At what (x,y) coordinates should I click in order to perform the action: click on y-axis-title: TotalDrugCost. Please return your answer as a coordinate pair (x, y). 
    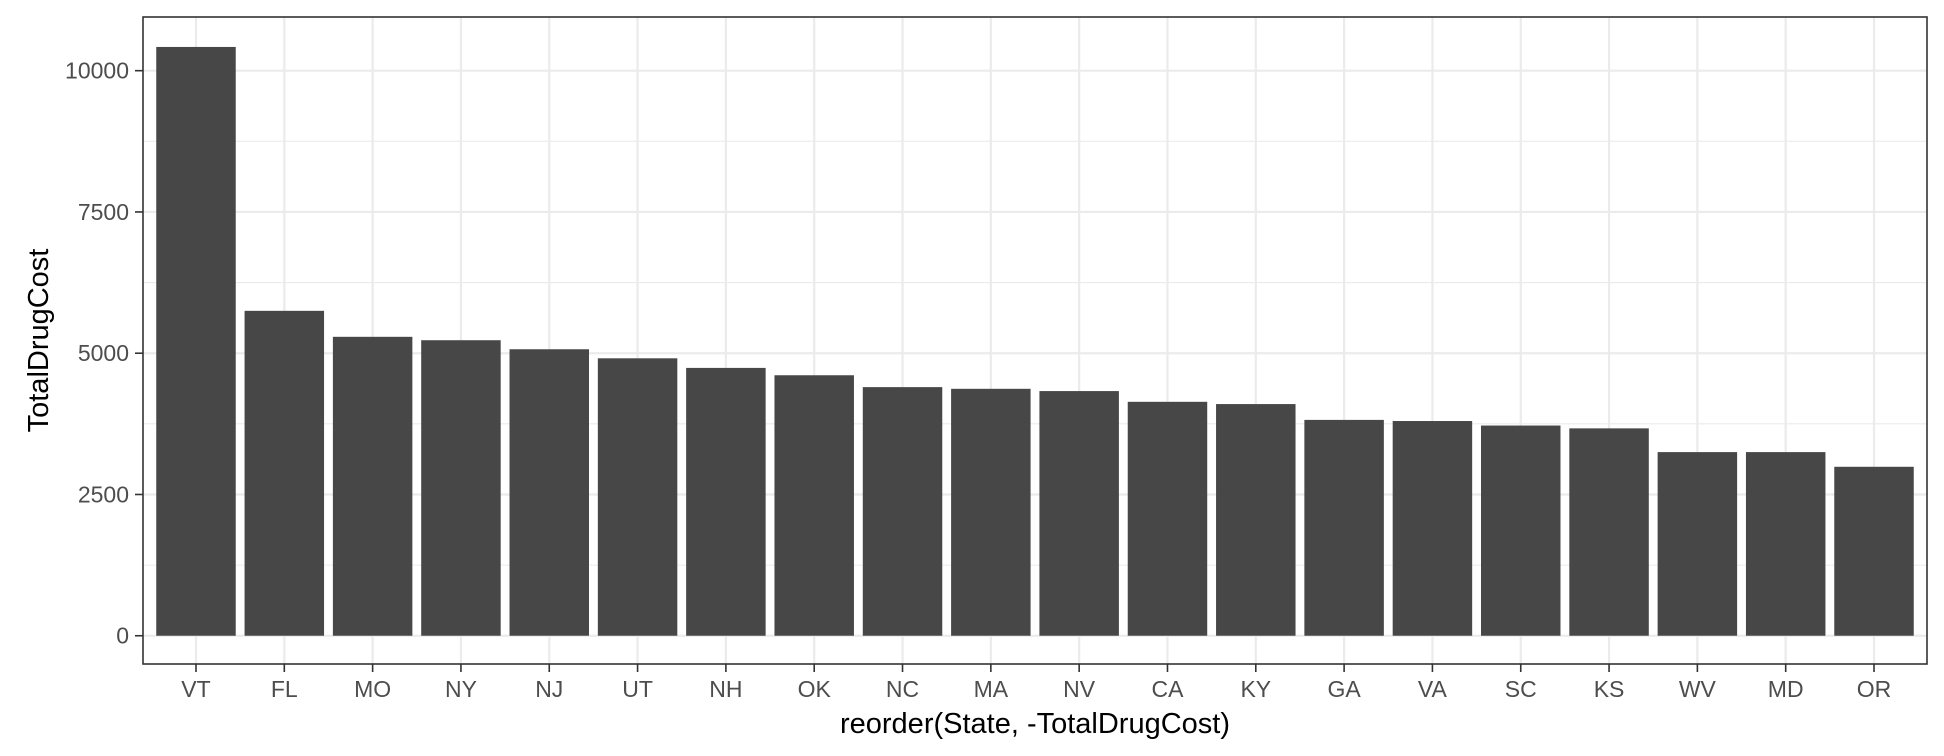
    Looking at the image, I should click on (39, 341).